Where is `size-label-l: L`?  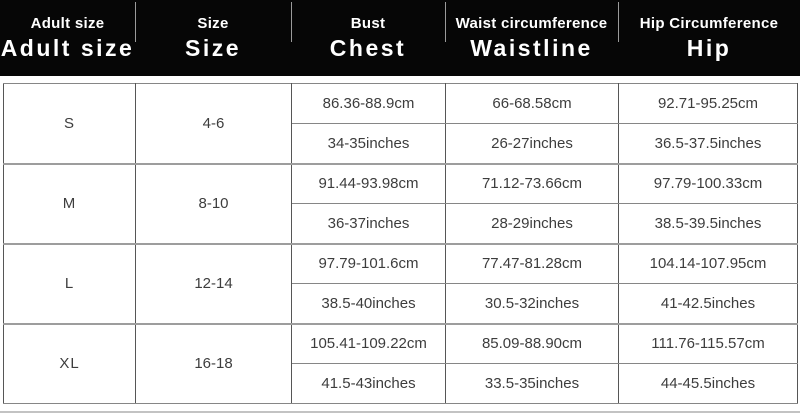 size-label-l: L is located at coordinates (69, 283).